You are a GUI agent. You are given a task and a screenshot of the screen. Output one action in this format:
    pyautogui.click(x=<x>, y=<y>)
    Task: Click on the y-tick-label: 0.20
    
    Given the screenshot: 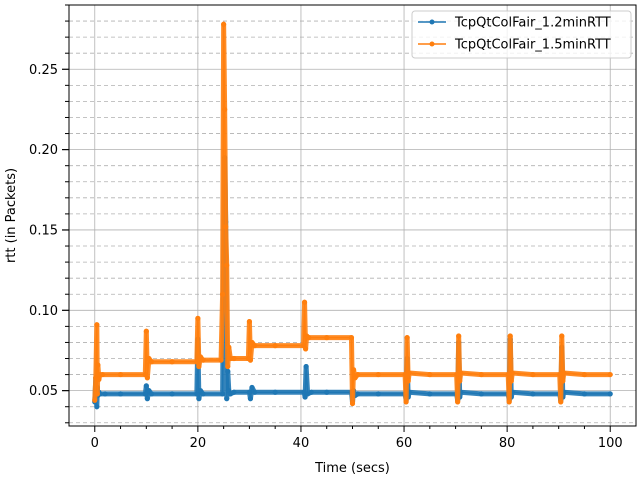 What is the action you would take?
    pyautogui.click(x=43, y=150)
    